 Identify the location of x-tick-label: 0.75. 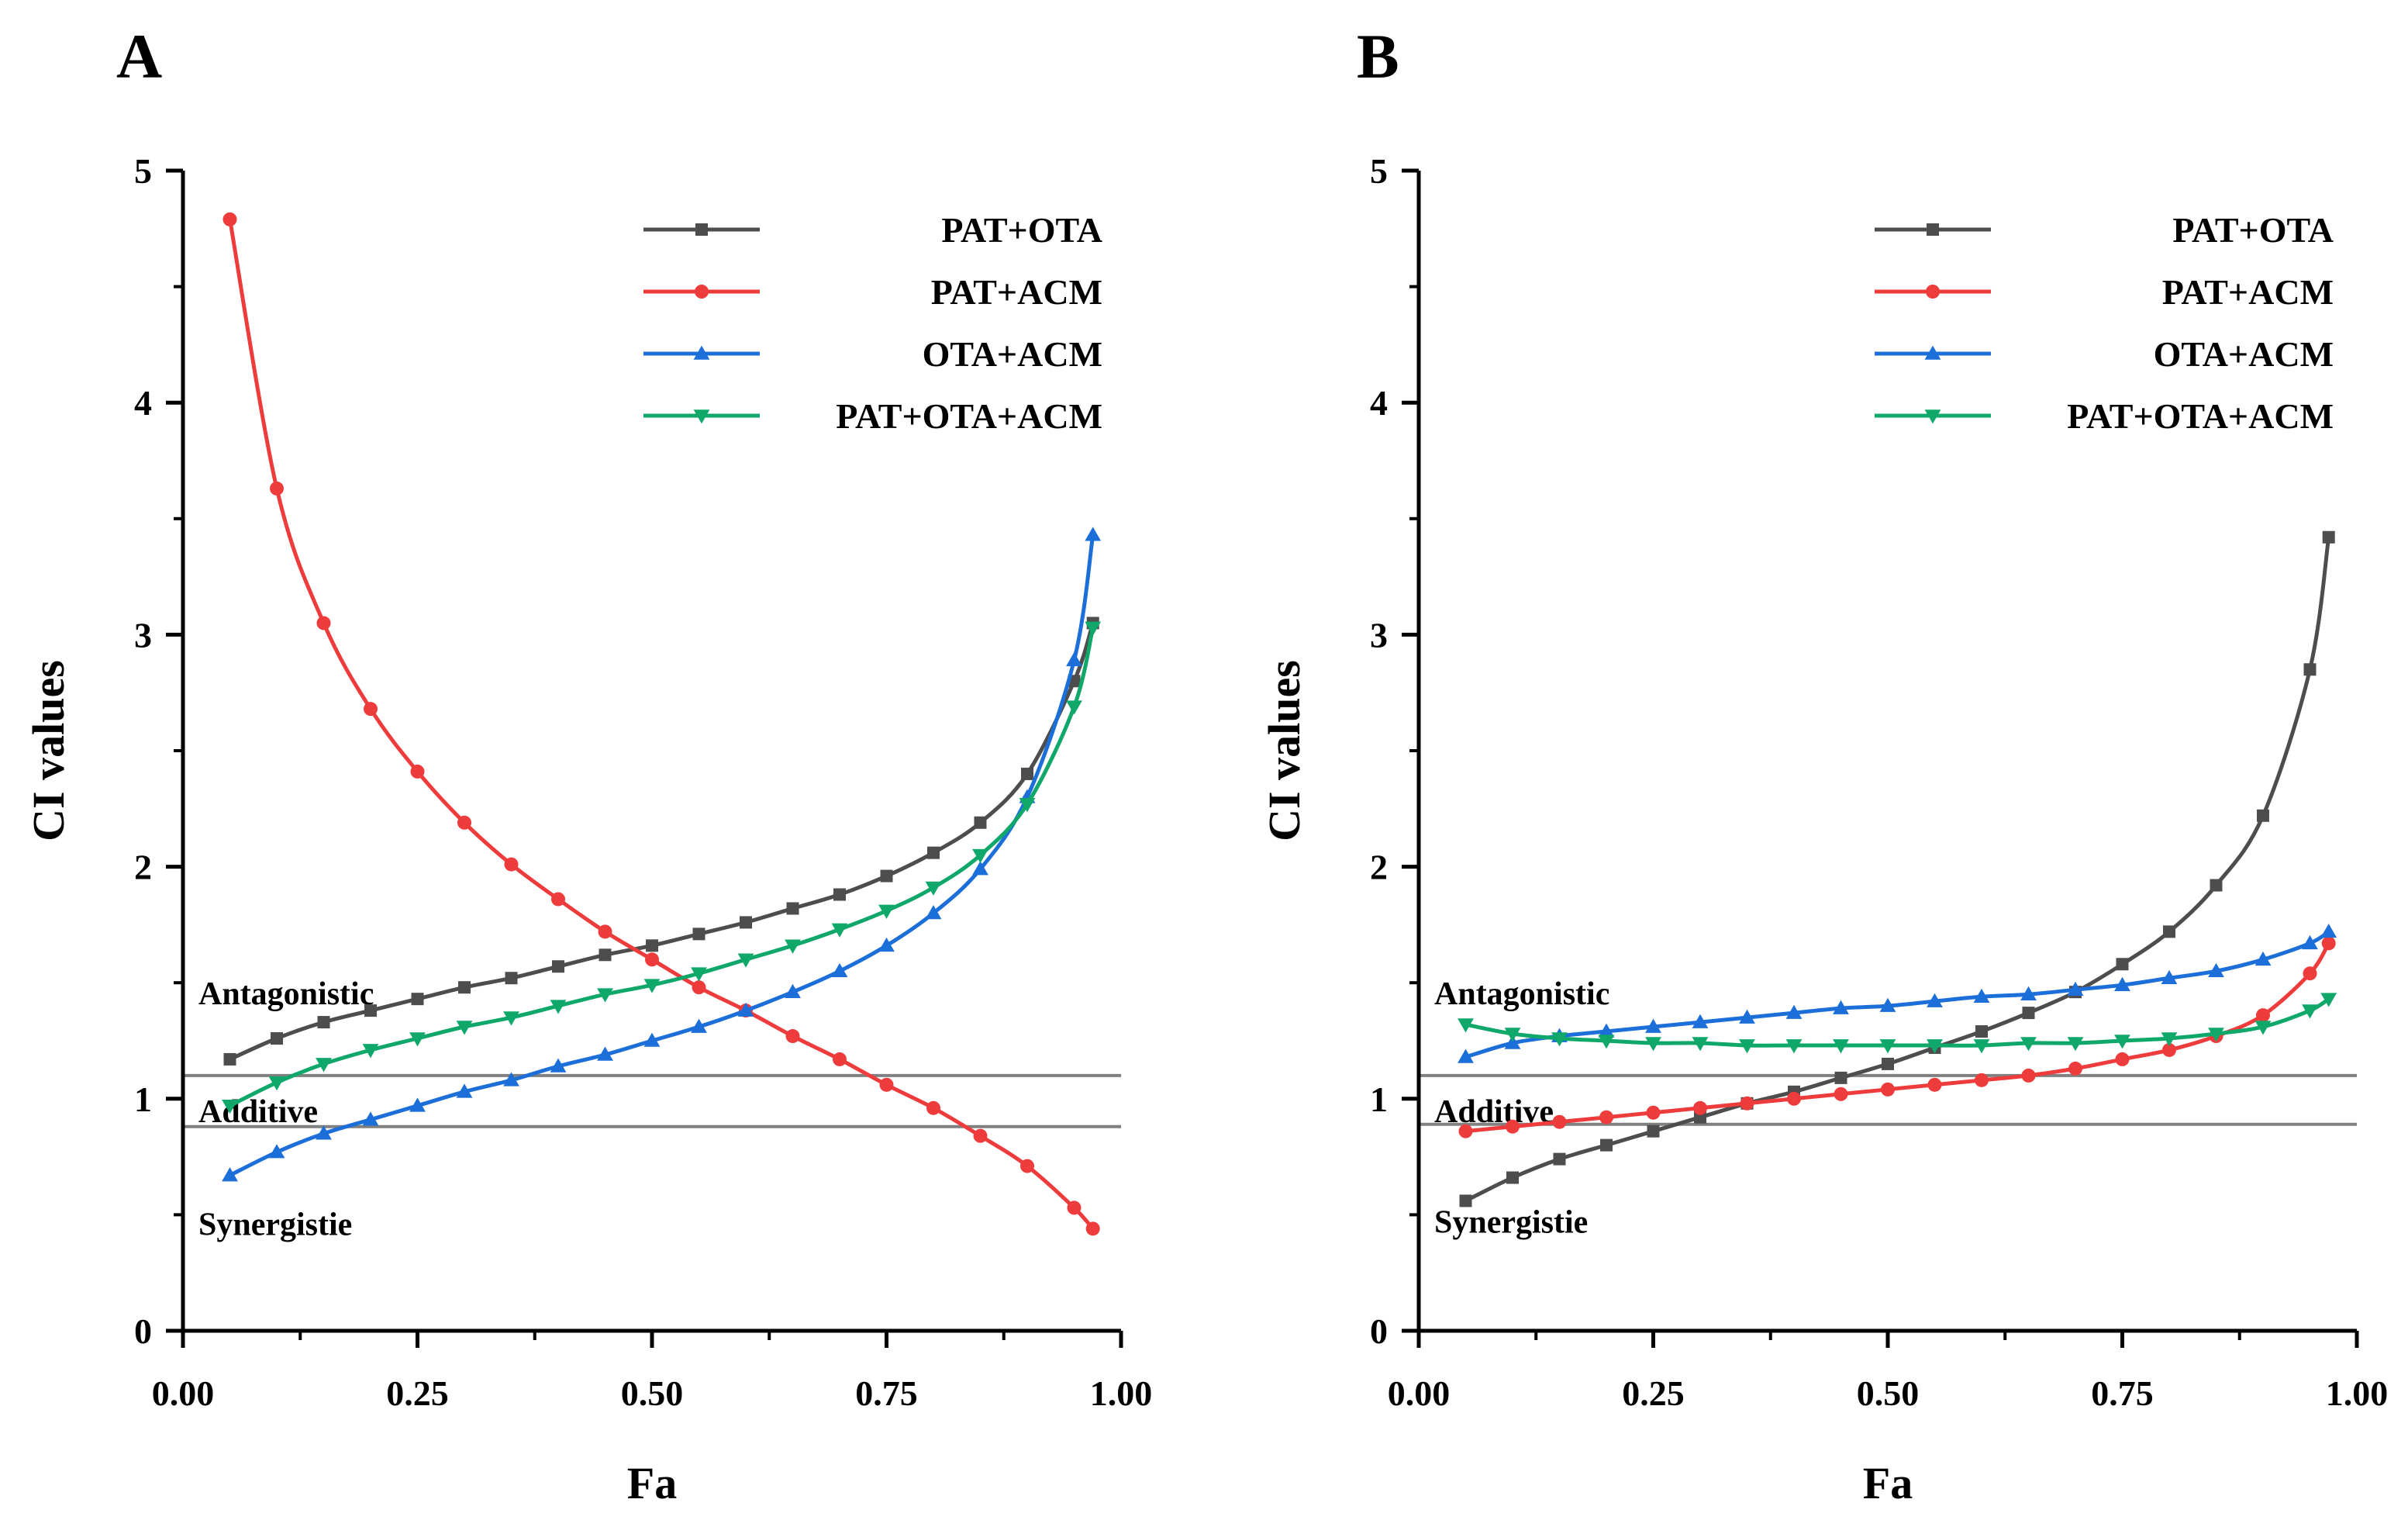
(2122, 1393).